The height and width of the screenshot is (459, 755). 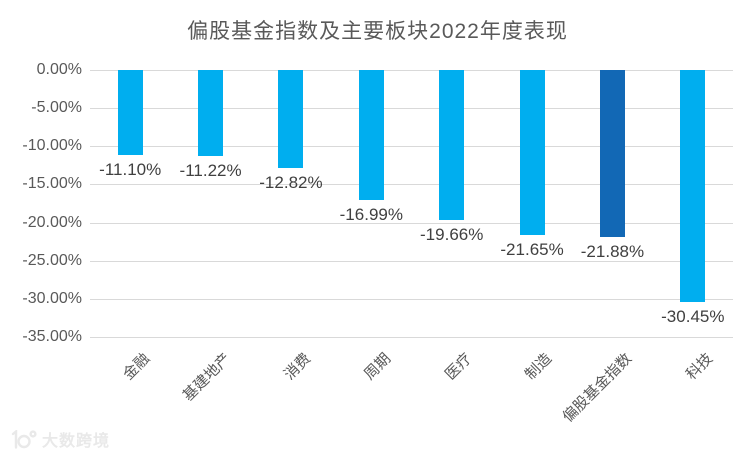 I want to click on bar-value-label: -21.88%, so click(x=612, y=251).